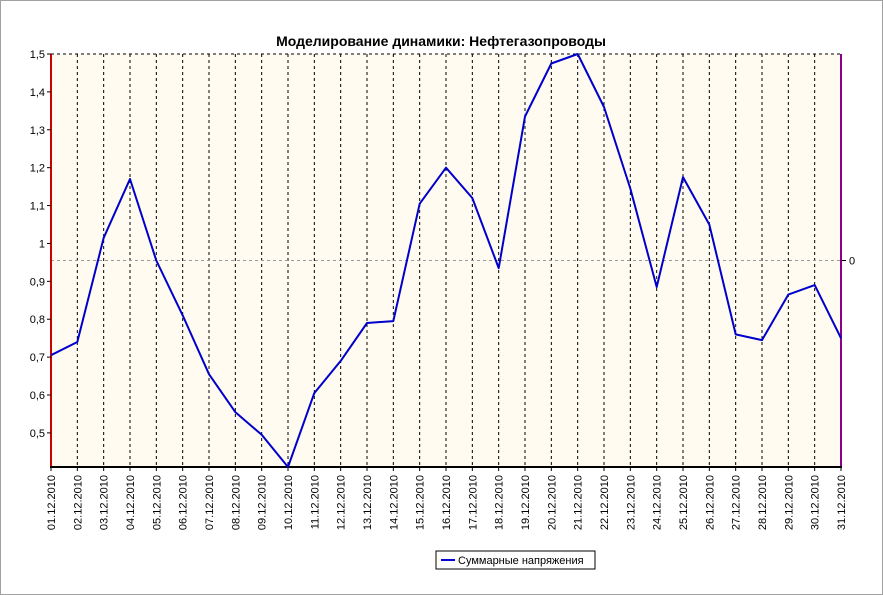 The image size is (883, 595). I want to click on y-tick-label: 0,5, so click(37, 434).